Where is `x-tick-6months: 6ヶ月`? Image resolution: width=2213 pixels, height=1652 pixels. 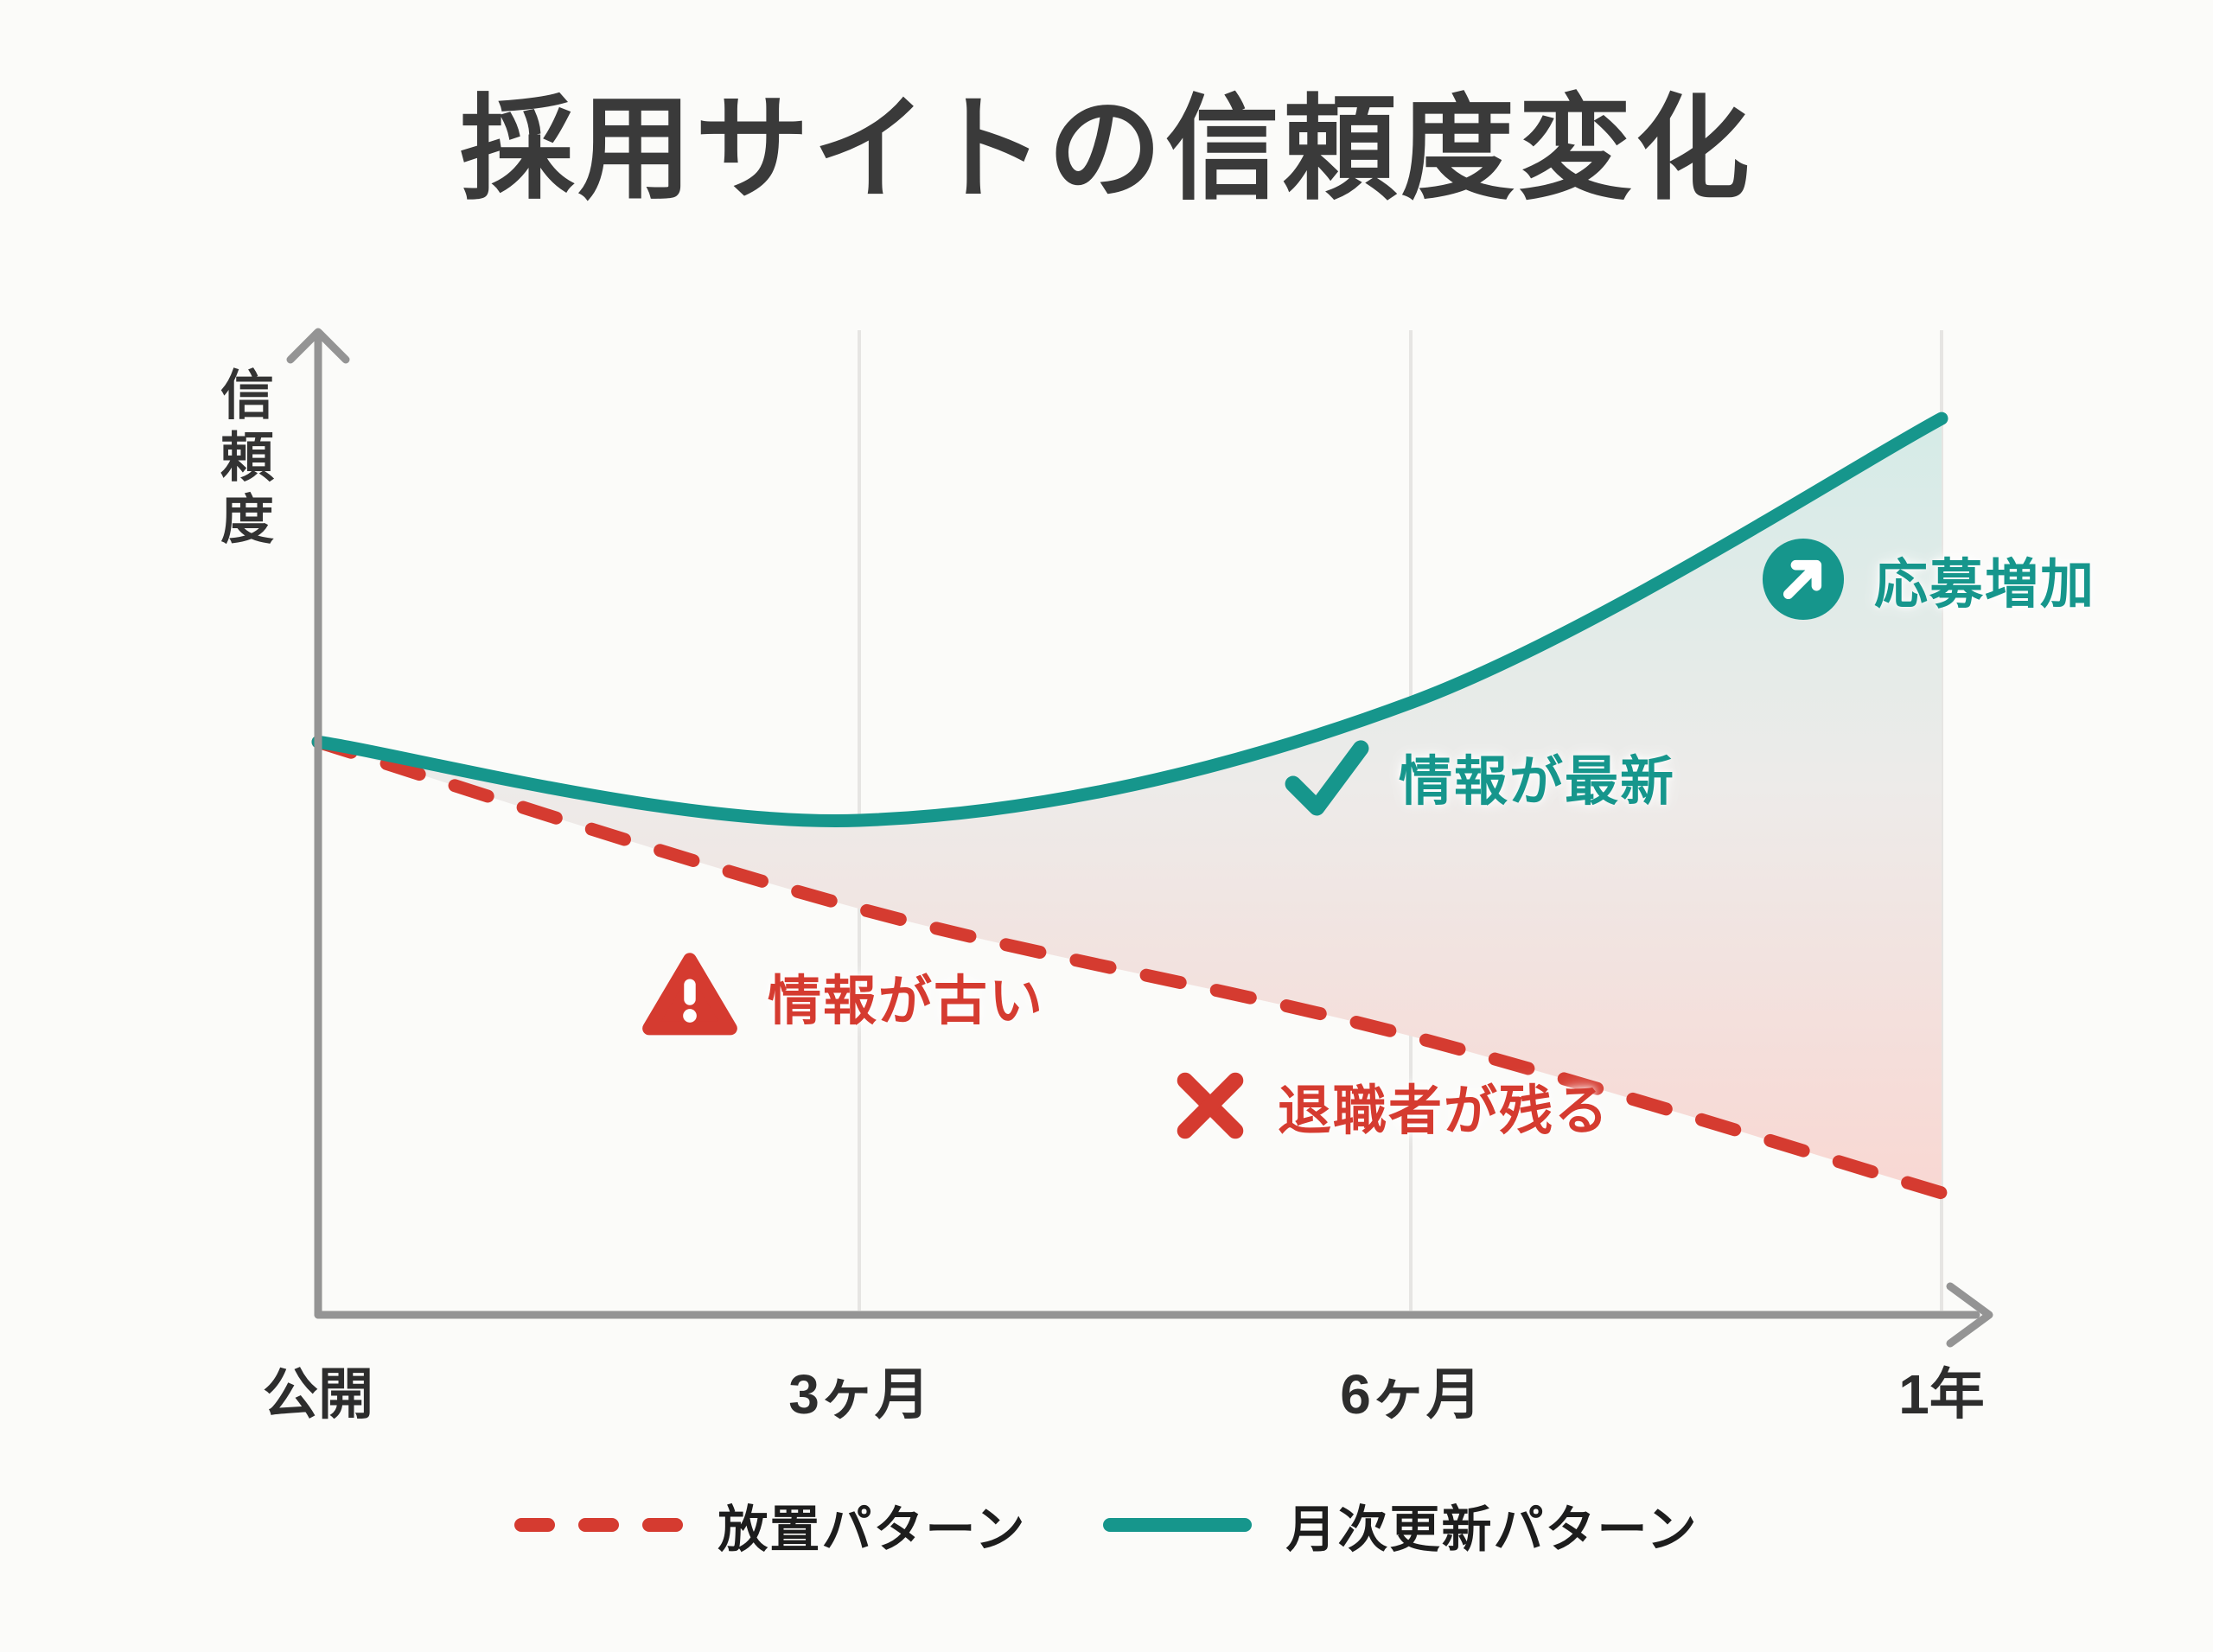 x-tick-6months: 6ヶ月 is located at coordinates (1411, 1394).